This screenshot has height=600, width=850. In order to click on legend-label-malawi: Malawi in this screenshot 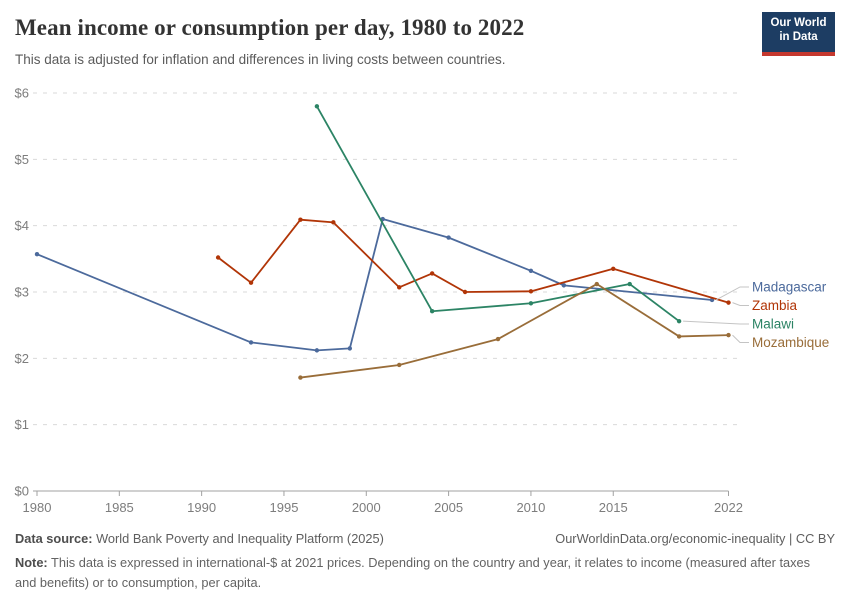, I will do `click(773, 323)`.